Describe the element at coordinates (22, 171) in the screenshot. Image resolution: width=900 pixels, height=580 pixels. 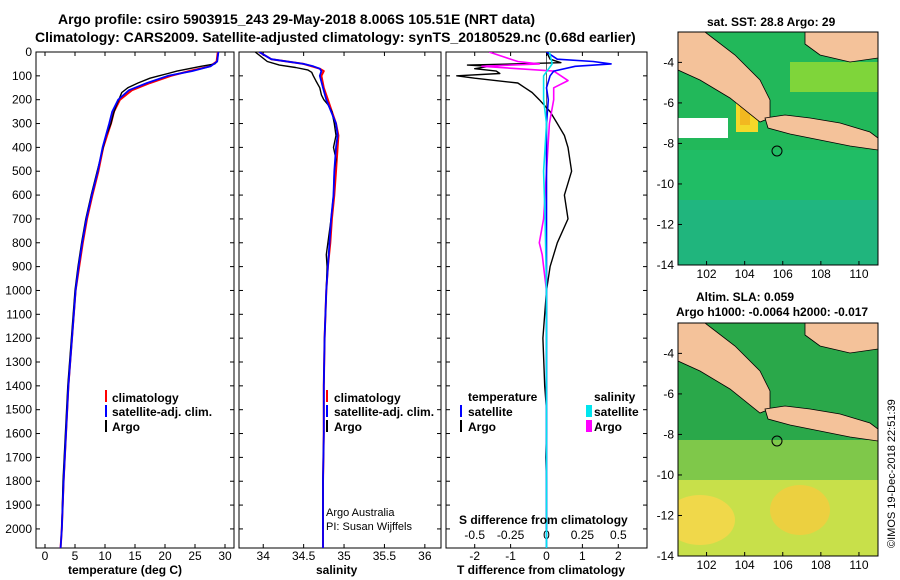
I see `depth-tick-label: 500` at that location.